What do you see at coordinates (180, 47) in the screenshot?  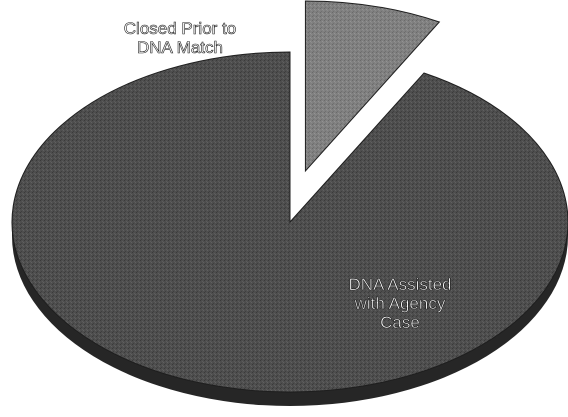 I see `slice-label-line: DNA Match` at bounding box center [180, 47].